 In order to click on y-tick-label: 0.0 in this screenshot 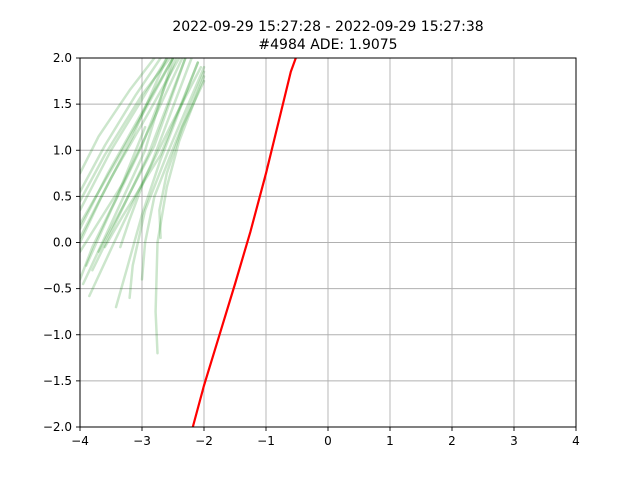, I will do `click(62, 243)`.